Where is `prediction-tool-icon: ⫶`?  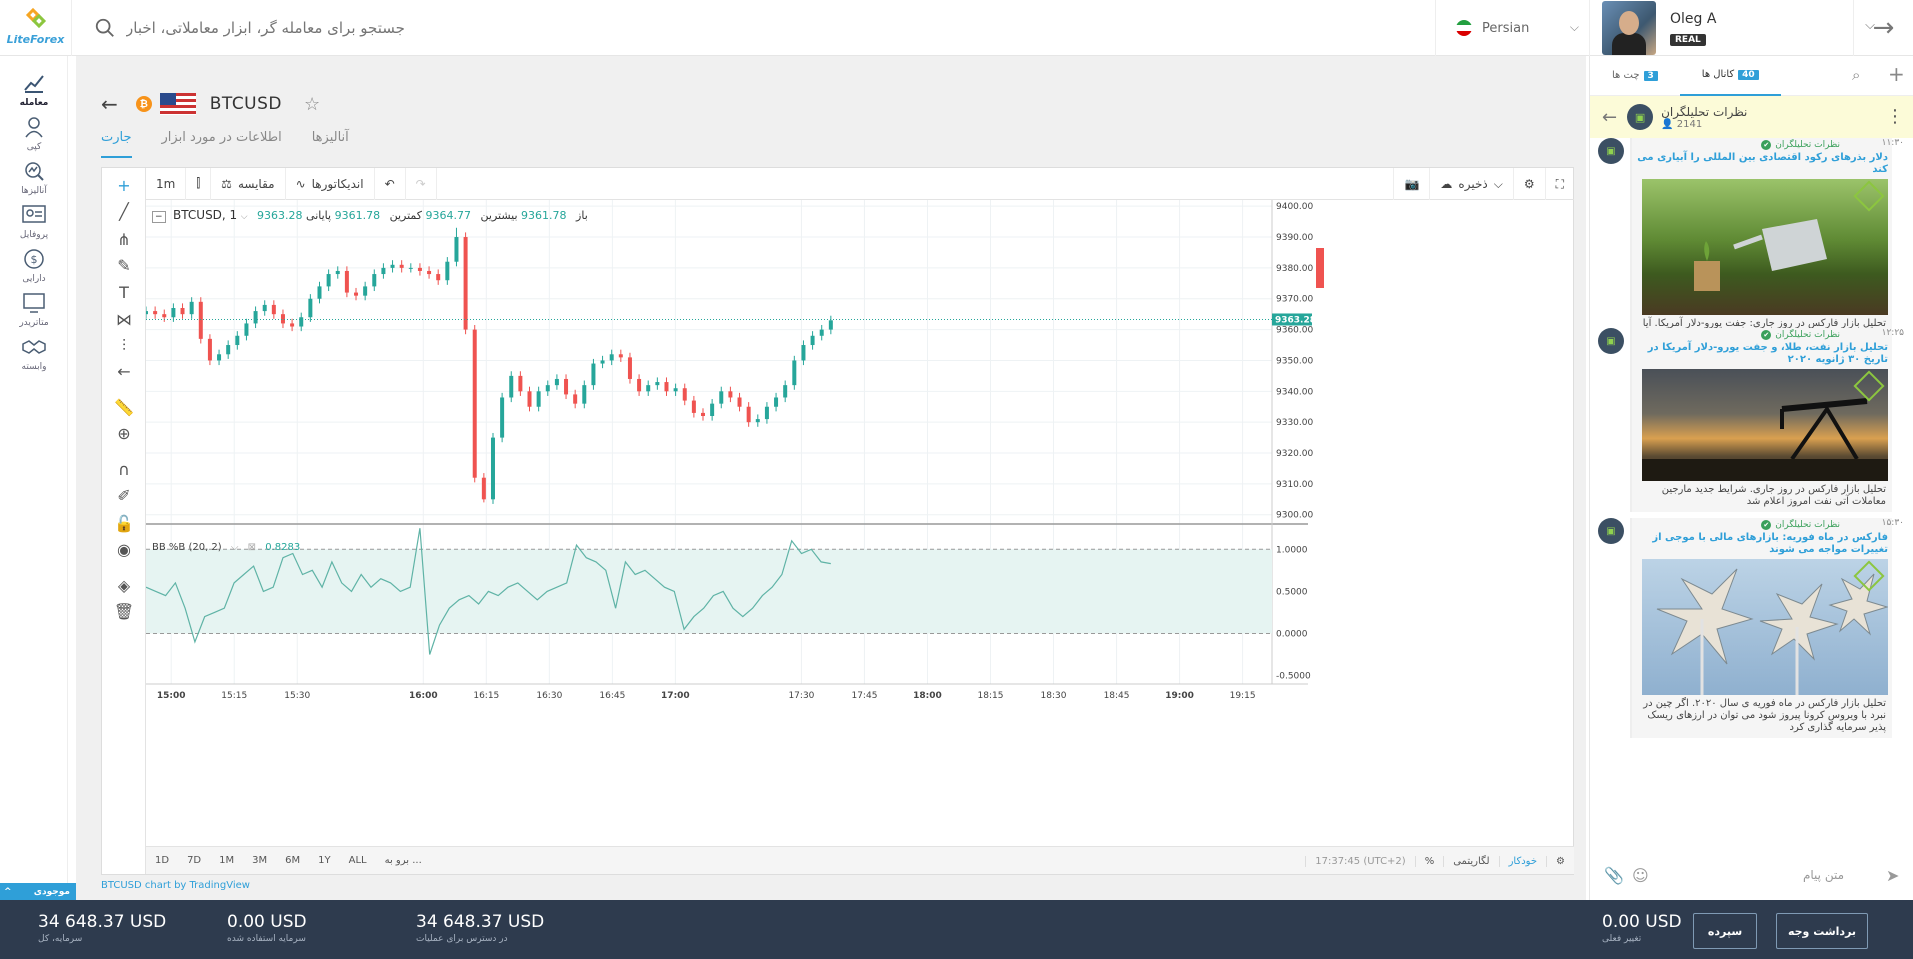 prediction-tool-icon: ⫶ is located at coordinates (123, 345).